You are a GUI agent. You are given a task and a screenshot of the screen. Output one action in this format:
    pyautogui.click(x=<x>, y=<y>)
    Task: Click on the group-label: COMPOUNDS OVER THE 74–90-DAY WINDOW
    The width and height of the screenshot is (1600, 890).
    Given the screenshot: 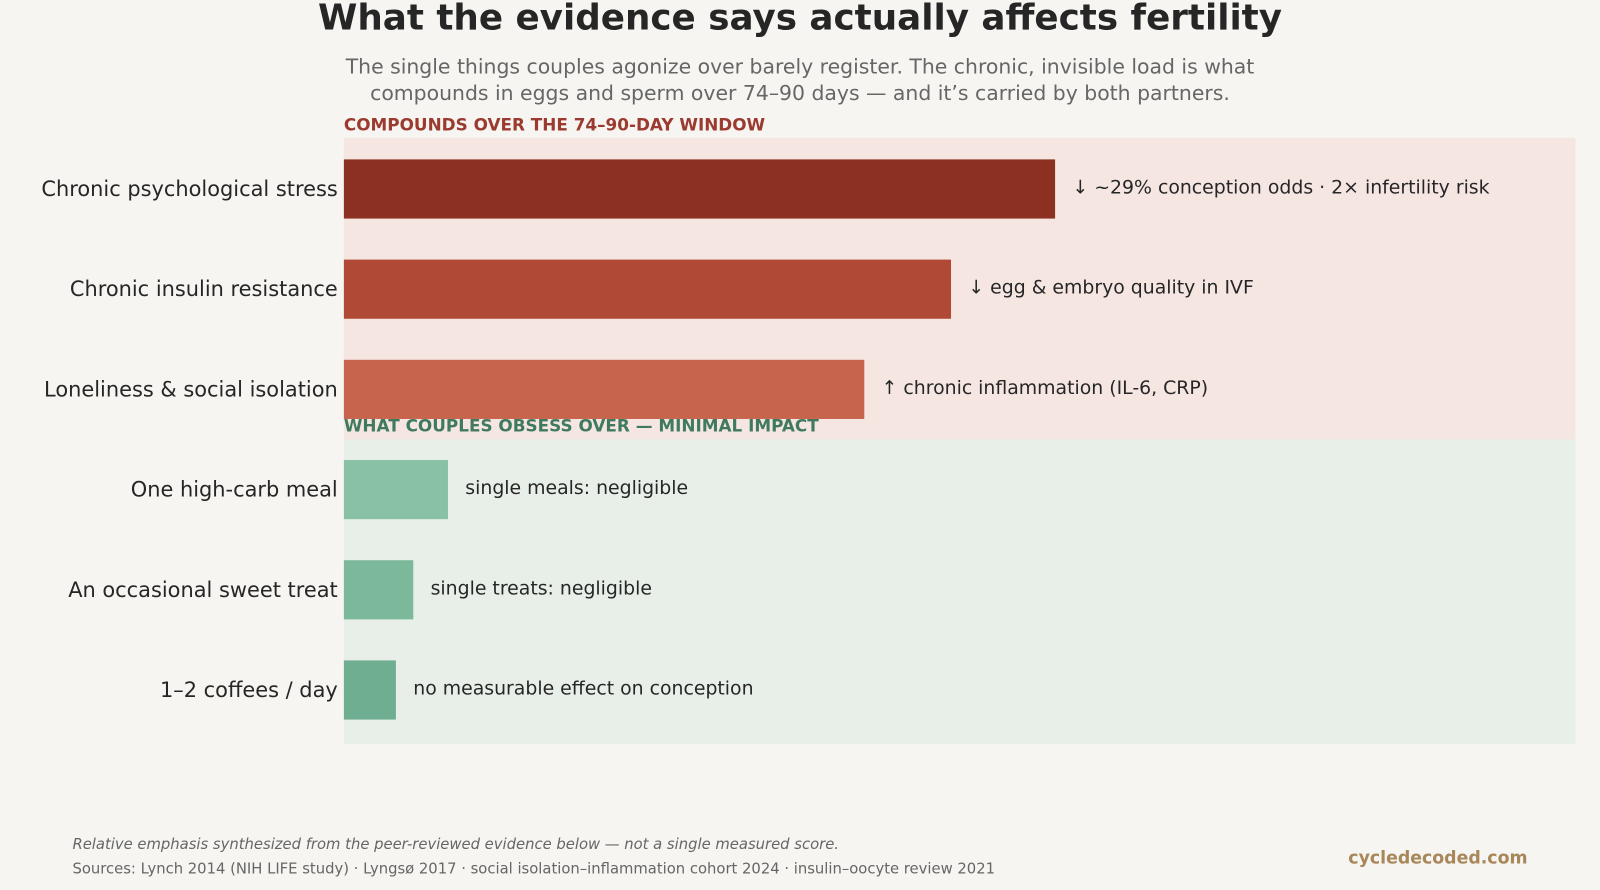 What is the action you would take?
    pyautogui.click(x=555, y=125)
    